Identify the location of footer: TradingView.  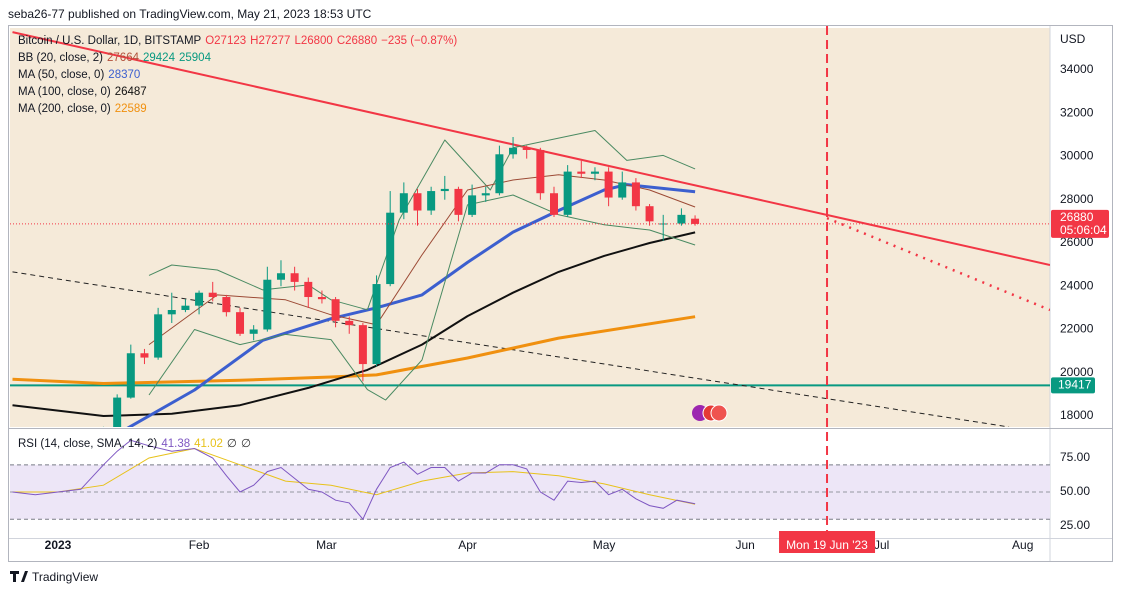
(65, 577).